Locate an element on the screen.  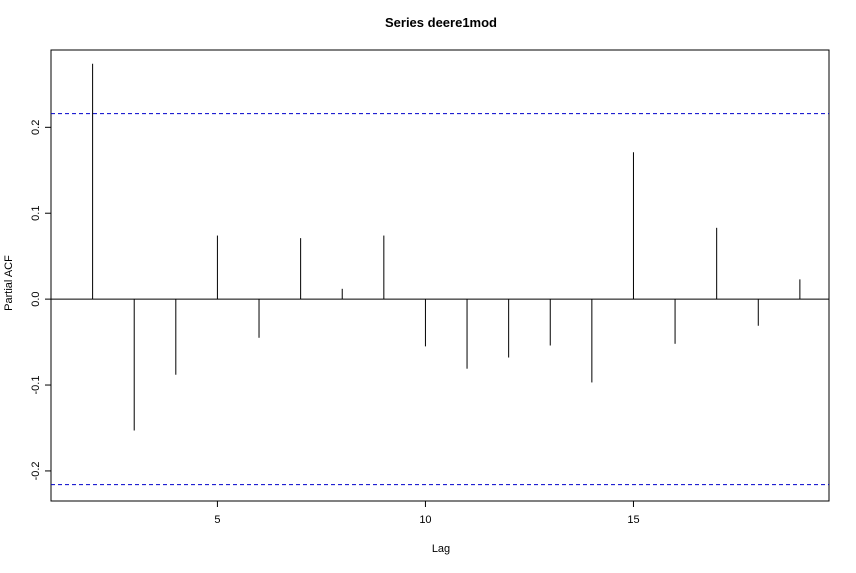
x-tick-label: 15 is located at coordinates (633, 520).